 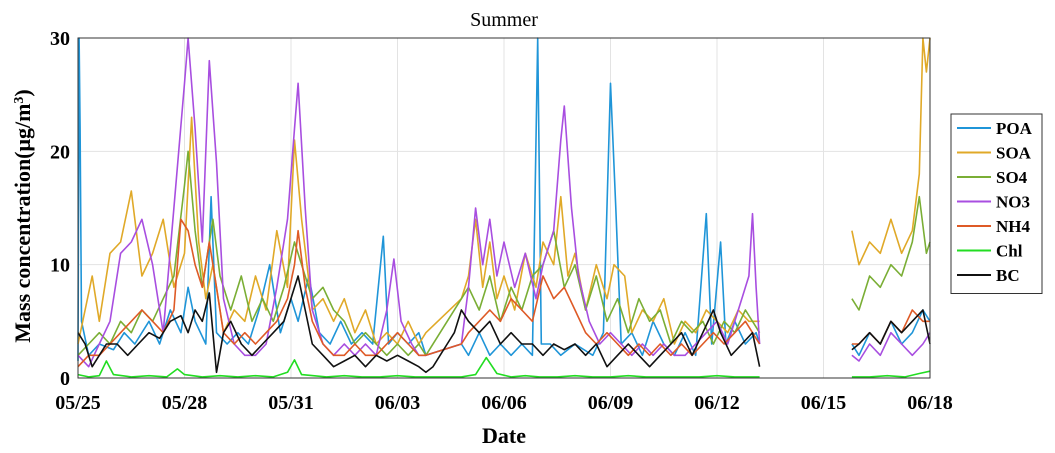 I want to click on legend-label-so4: SO4, so click(x=1012, y=177).